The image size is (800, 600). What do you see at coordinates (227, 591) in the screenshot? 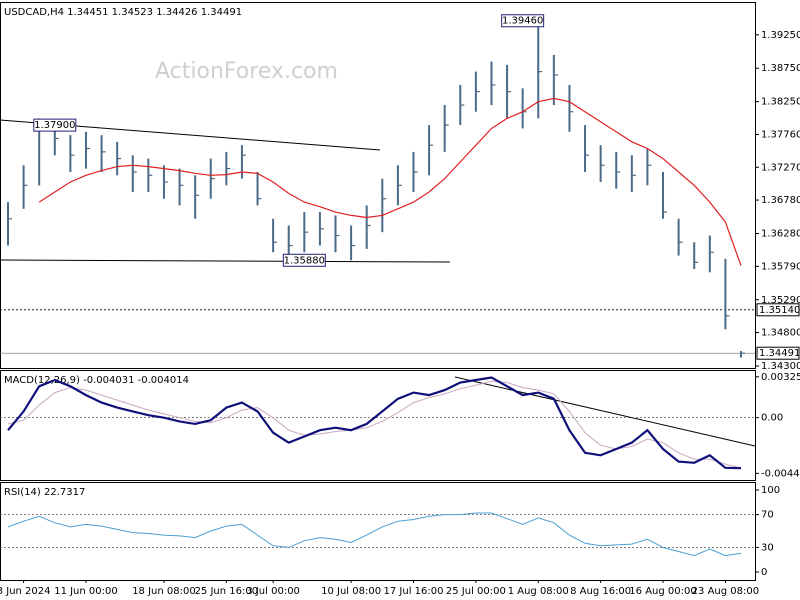
I see `x-tick-label: 25 Jun 16:00` at bounding box center [227, 591].